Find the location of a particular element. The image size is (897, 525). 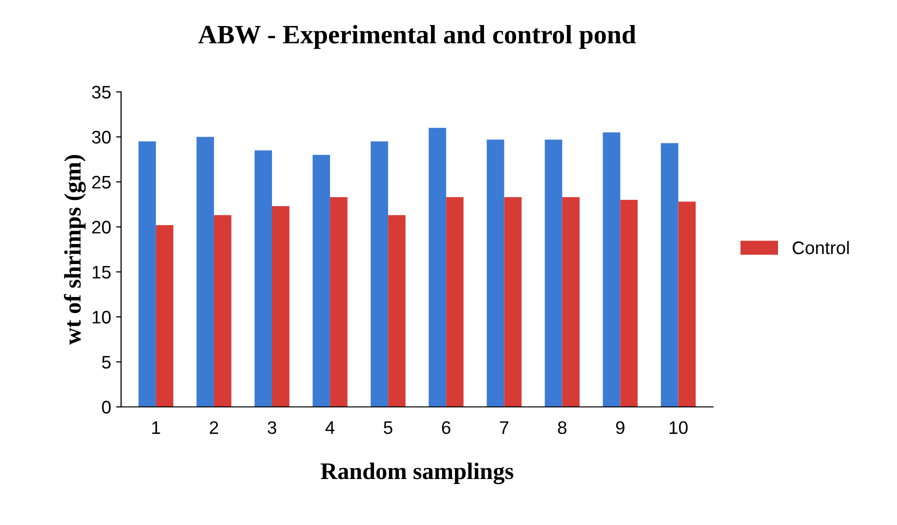

y-tick-label: 35 is located at coordinates (101, 92).